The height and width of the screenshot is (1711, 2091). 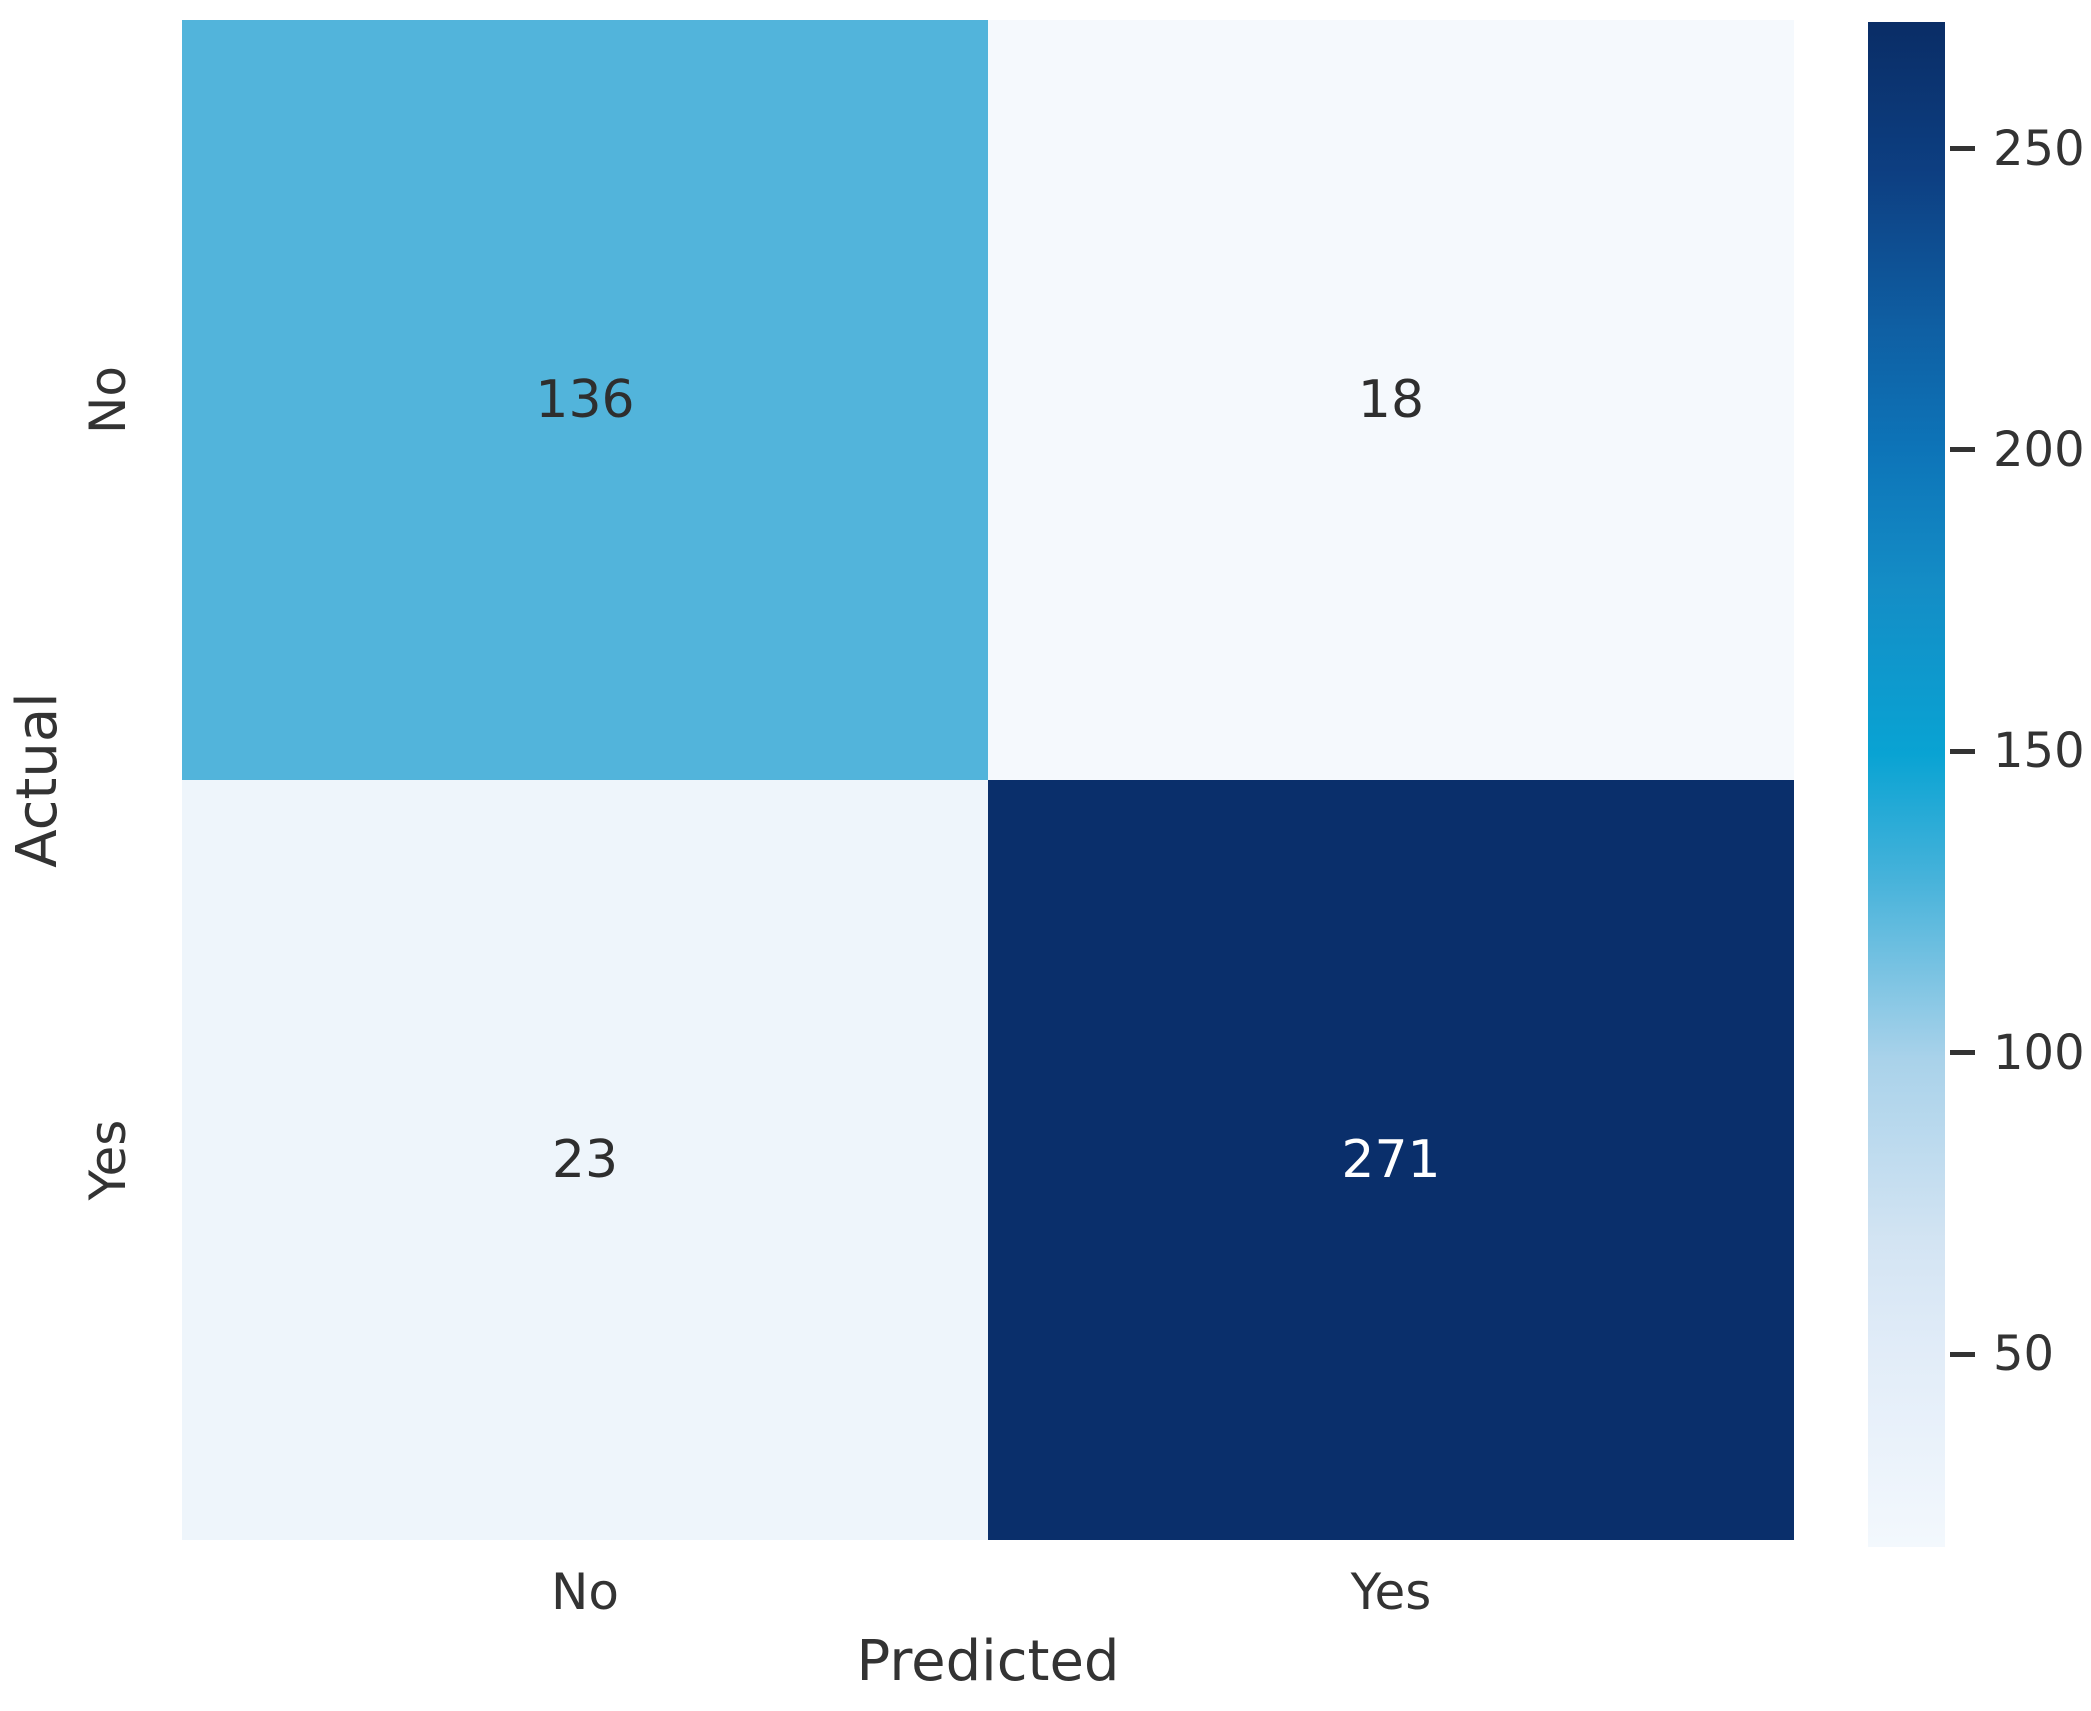 I want to click on colorbar-tick-label: 200, so click(x=2039, y=449).